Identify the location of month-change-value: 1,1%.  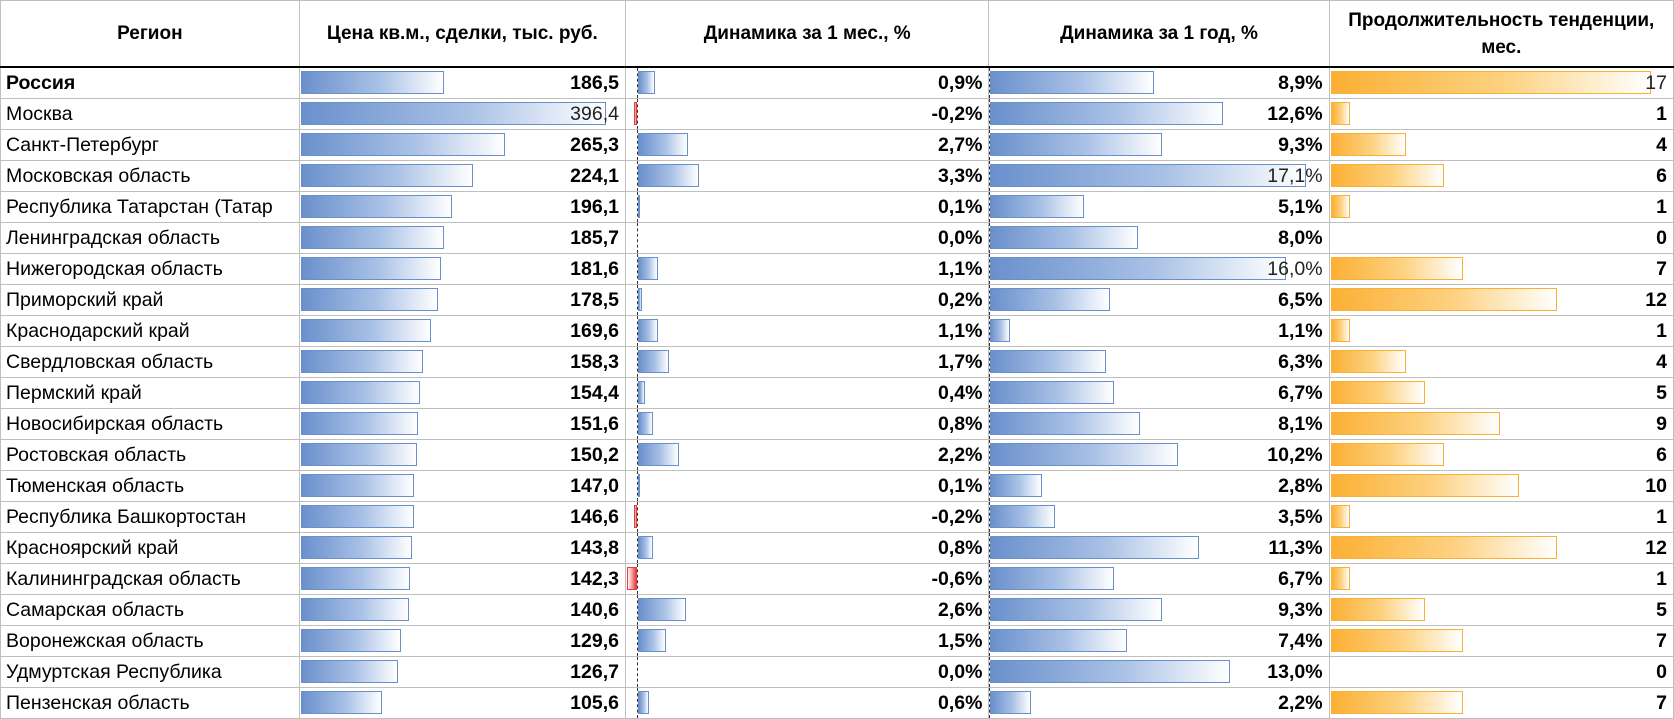
(960, 269).